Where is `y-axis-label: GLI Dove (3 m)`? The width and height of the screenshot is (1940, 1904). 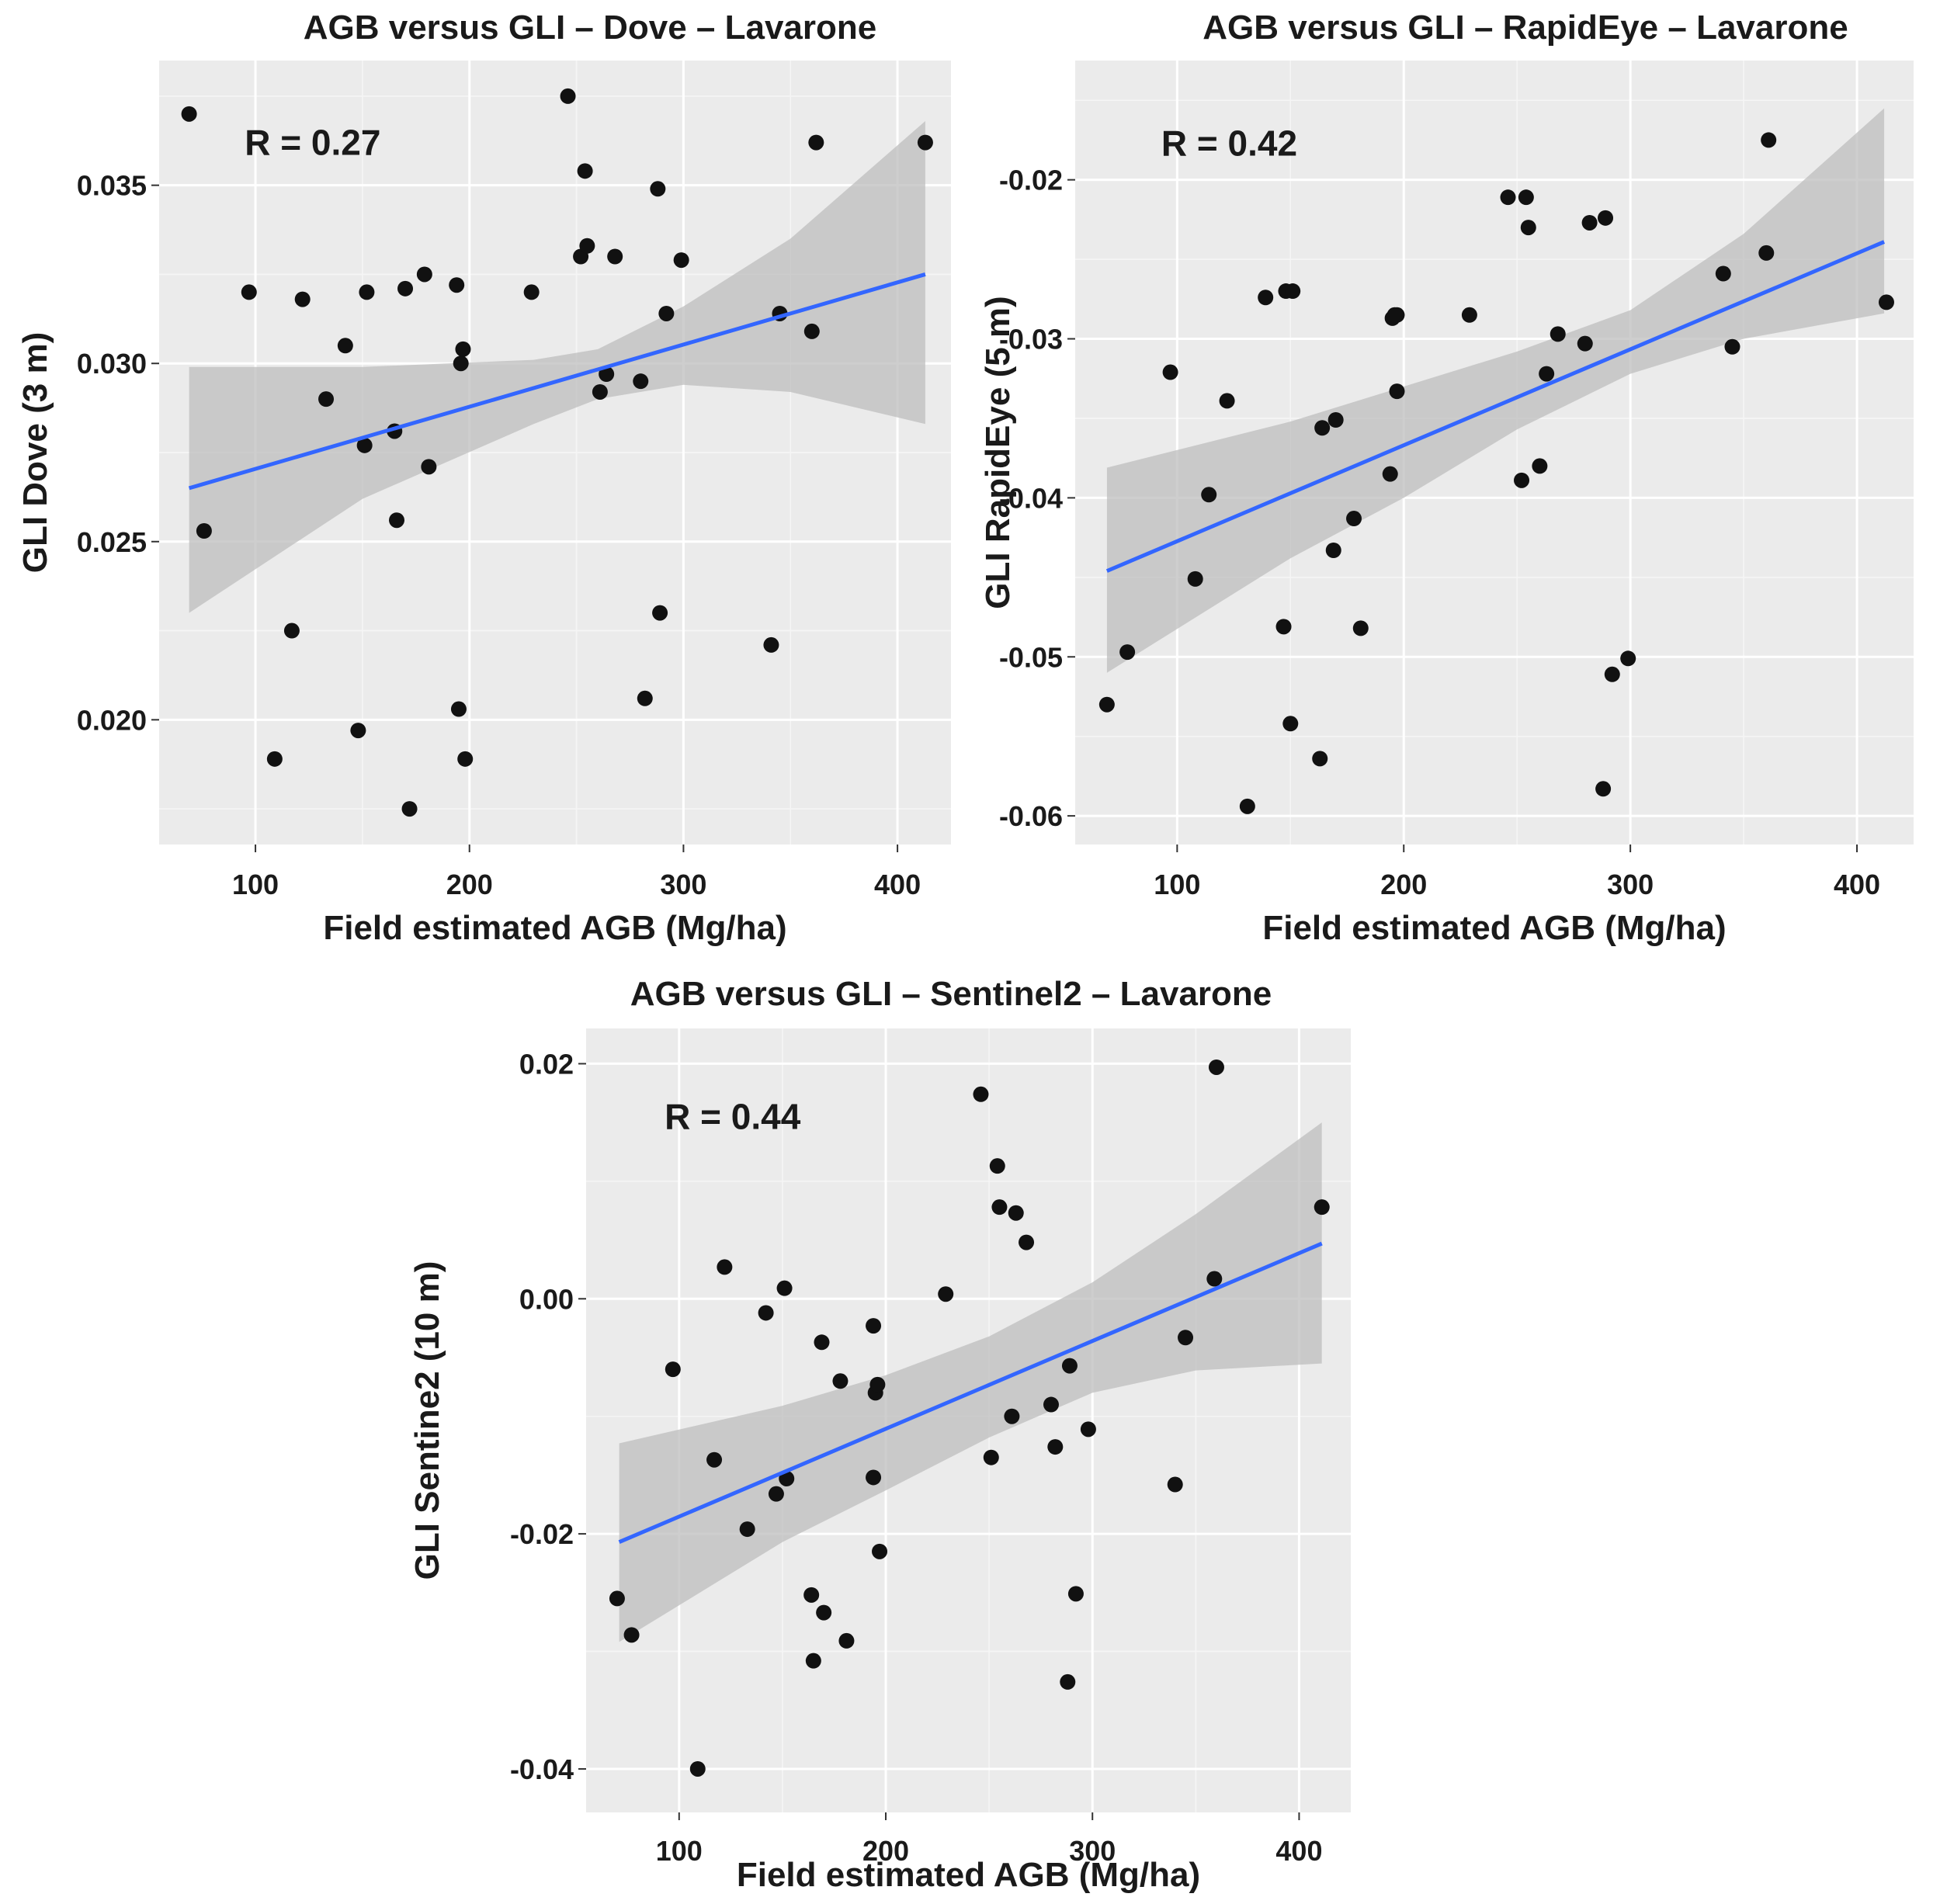 y-axis-label: GLI Dove (3 m) is located at coordinates (35, 453).